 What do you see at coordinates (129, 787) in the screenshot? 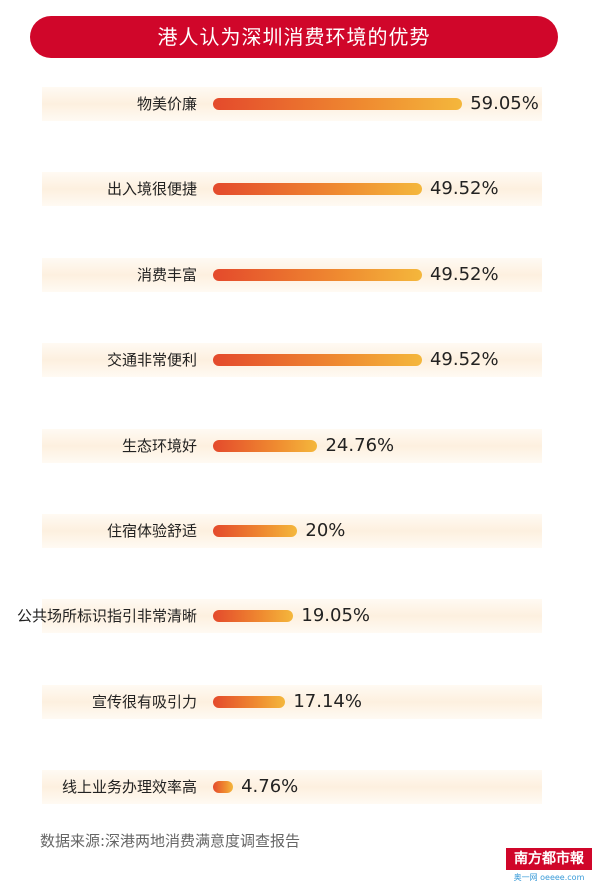
I see `category-label: 线上业务办理效率高` at bounding box center [129, 787].